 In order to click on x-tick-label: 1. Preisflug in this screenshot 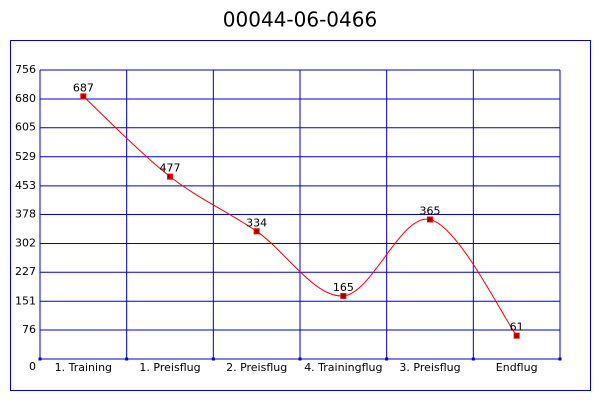, I will do `click(169, 367)`.